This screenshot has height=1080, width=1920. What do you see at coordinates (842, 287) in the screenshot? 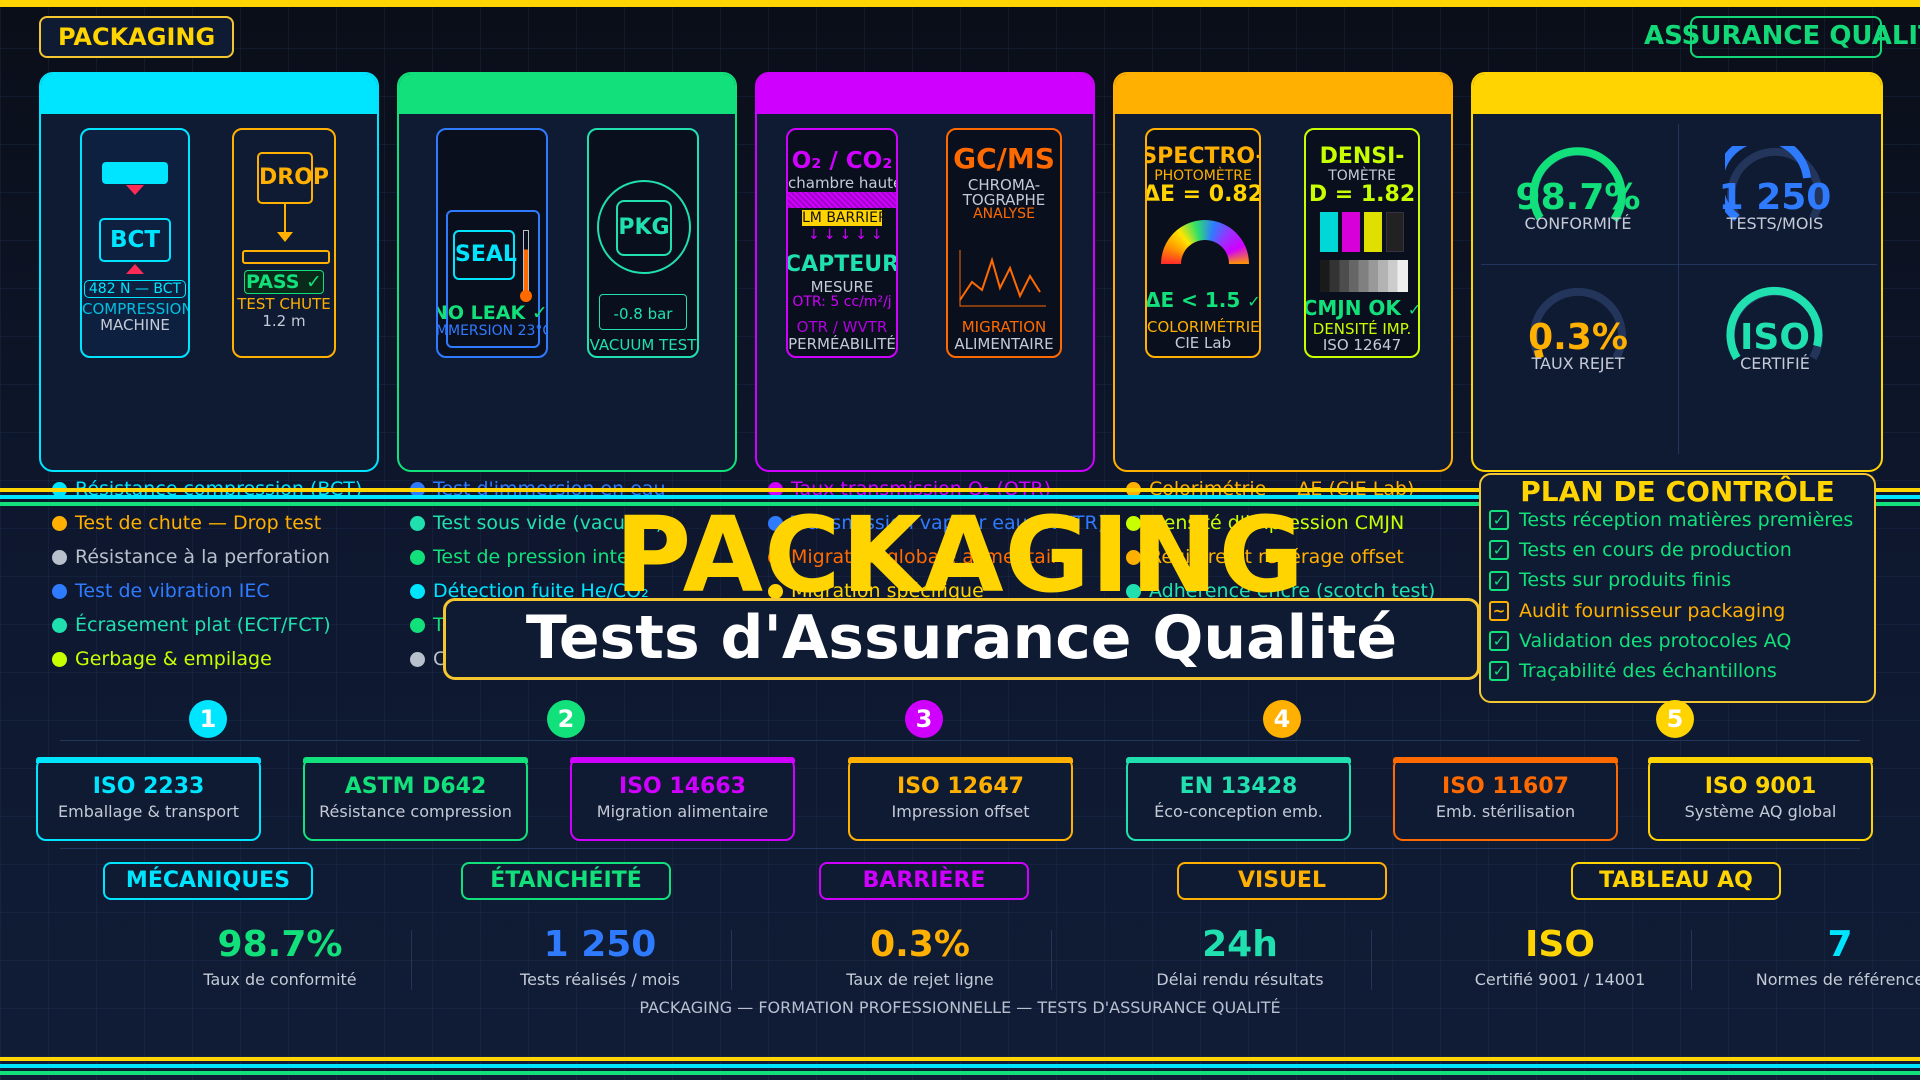
I see `mesure-label: MESURE` at bounding box center [842, 287].